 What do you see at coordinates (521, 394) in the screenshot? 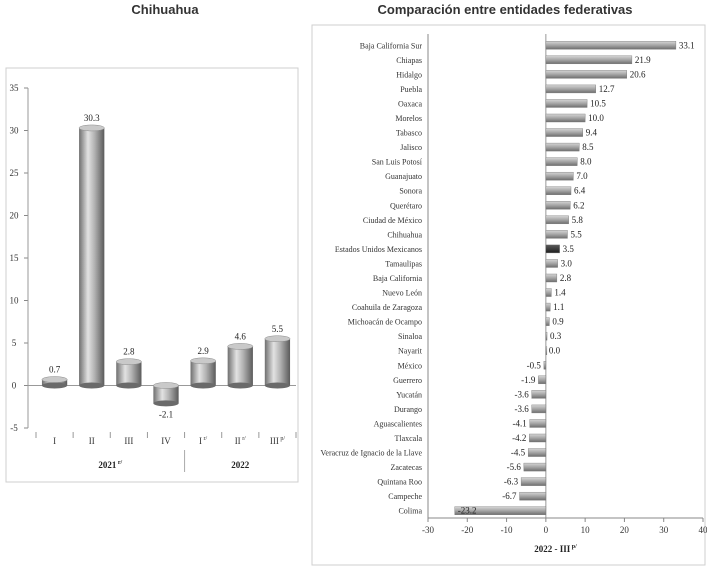
I see `right-bar-value-label: -3.6` at bounding box center [521, 394].